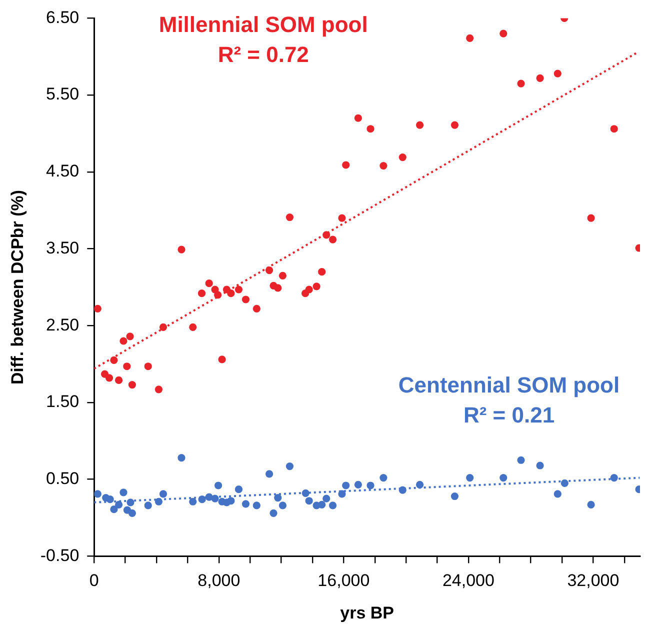  What do you see at coordinates (63, 17) in the screenshot?
I see `y-tick-label: 6.50` at bounding box center [63, 17].